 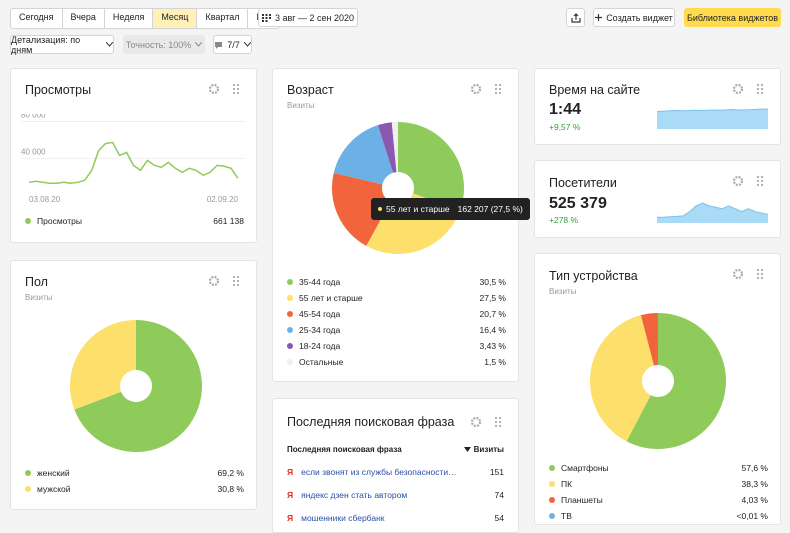 What do you see at coordinates (37, 18) in the screenshot?
I see `period-button: Сегодня` at bounding box center [37, 18].